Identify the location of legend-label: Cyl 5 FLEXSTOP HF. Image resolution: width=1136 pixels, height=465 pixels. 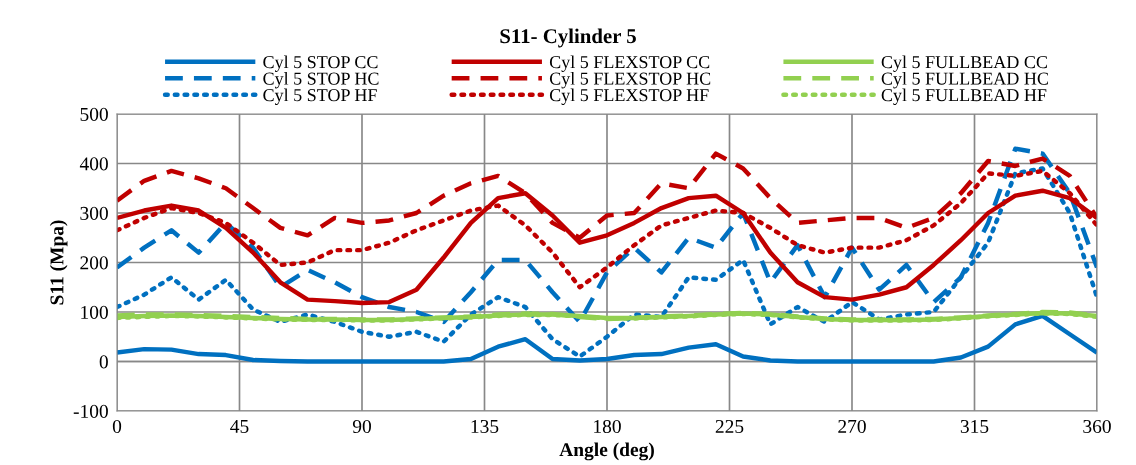
(629, 96).